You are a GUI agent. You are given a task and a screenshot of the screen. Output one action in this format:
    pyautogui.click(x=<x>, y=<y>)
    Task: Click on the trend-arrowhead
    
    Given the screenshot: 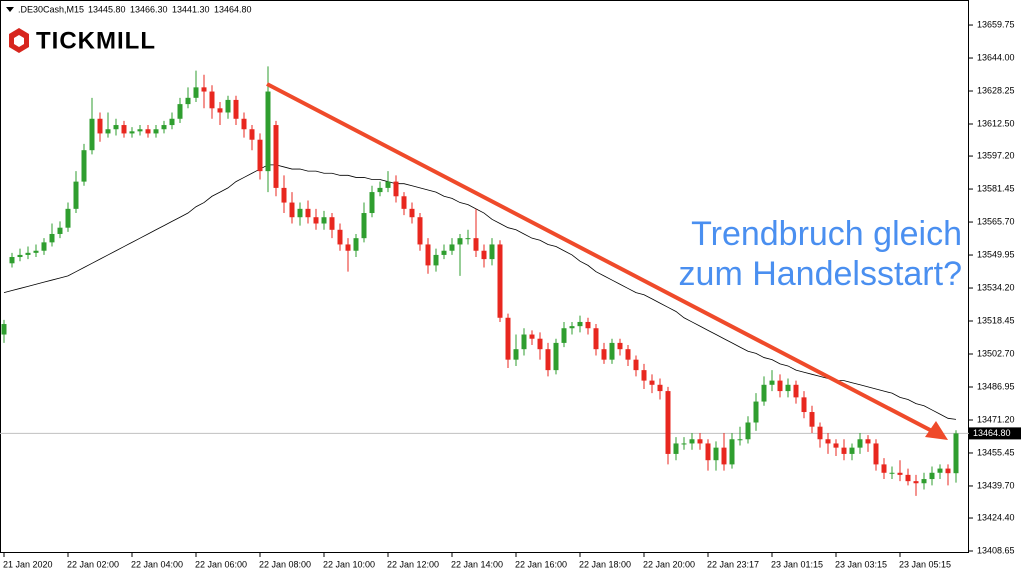 What is the action you would take?
    pyautogui.click(x=936, y=430)
    